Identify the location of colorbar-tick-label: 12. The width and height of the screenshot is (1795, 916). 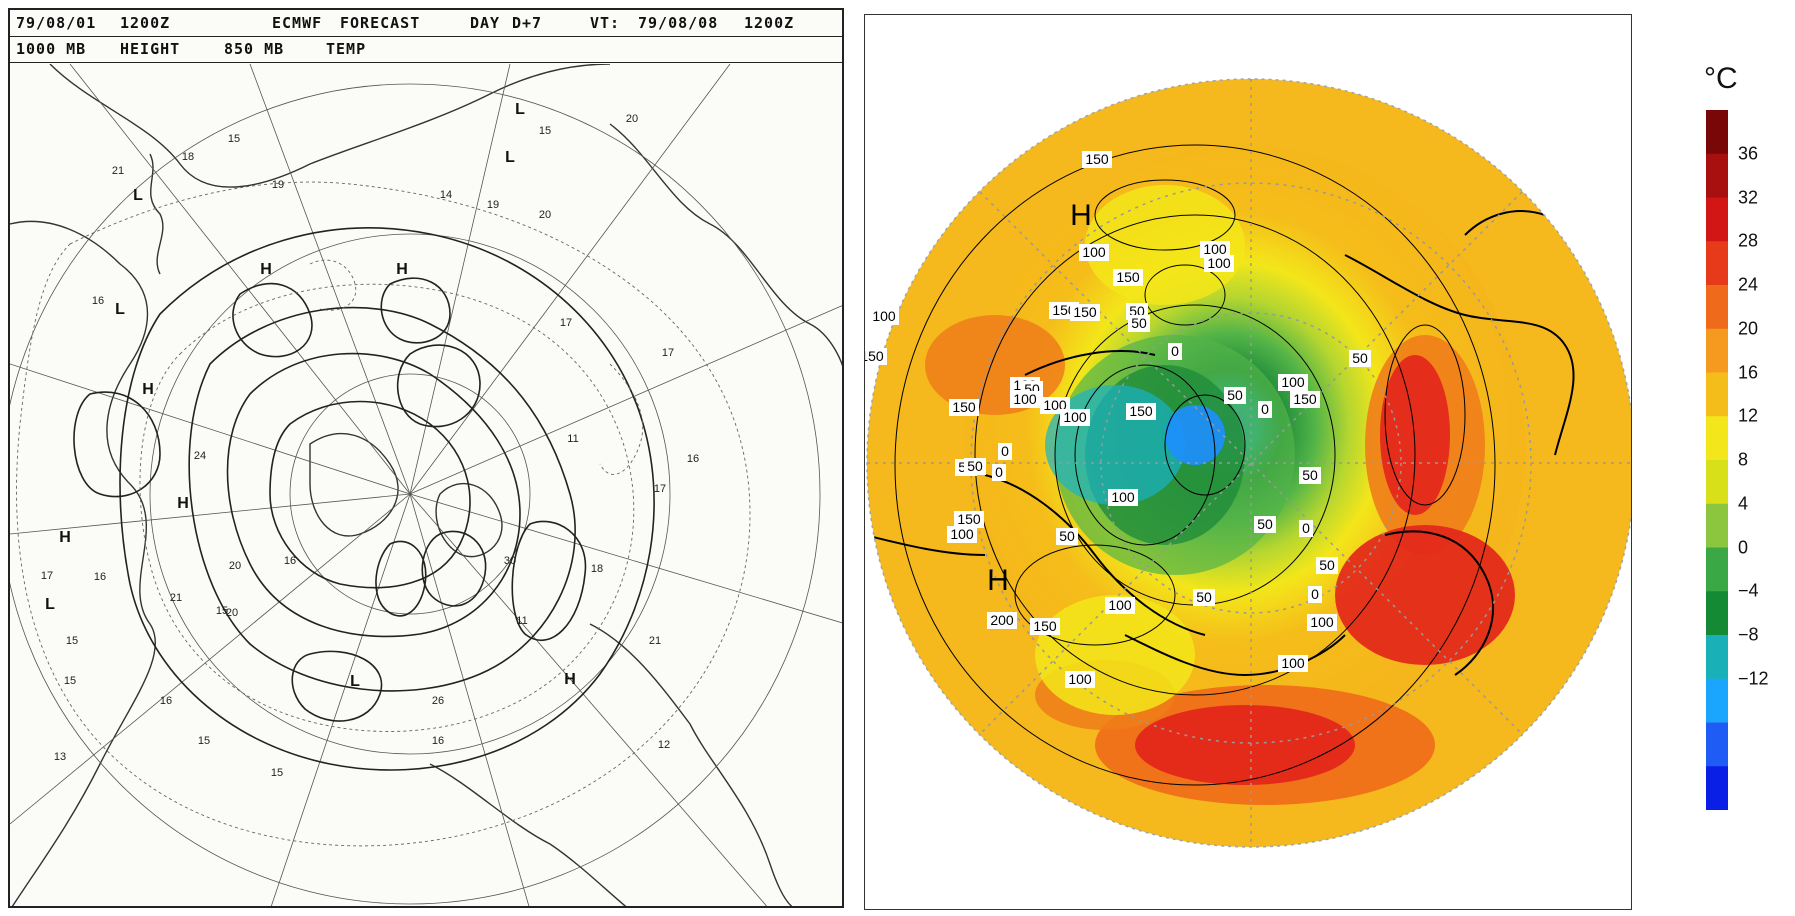
(1748, 415).